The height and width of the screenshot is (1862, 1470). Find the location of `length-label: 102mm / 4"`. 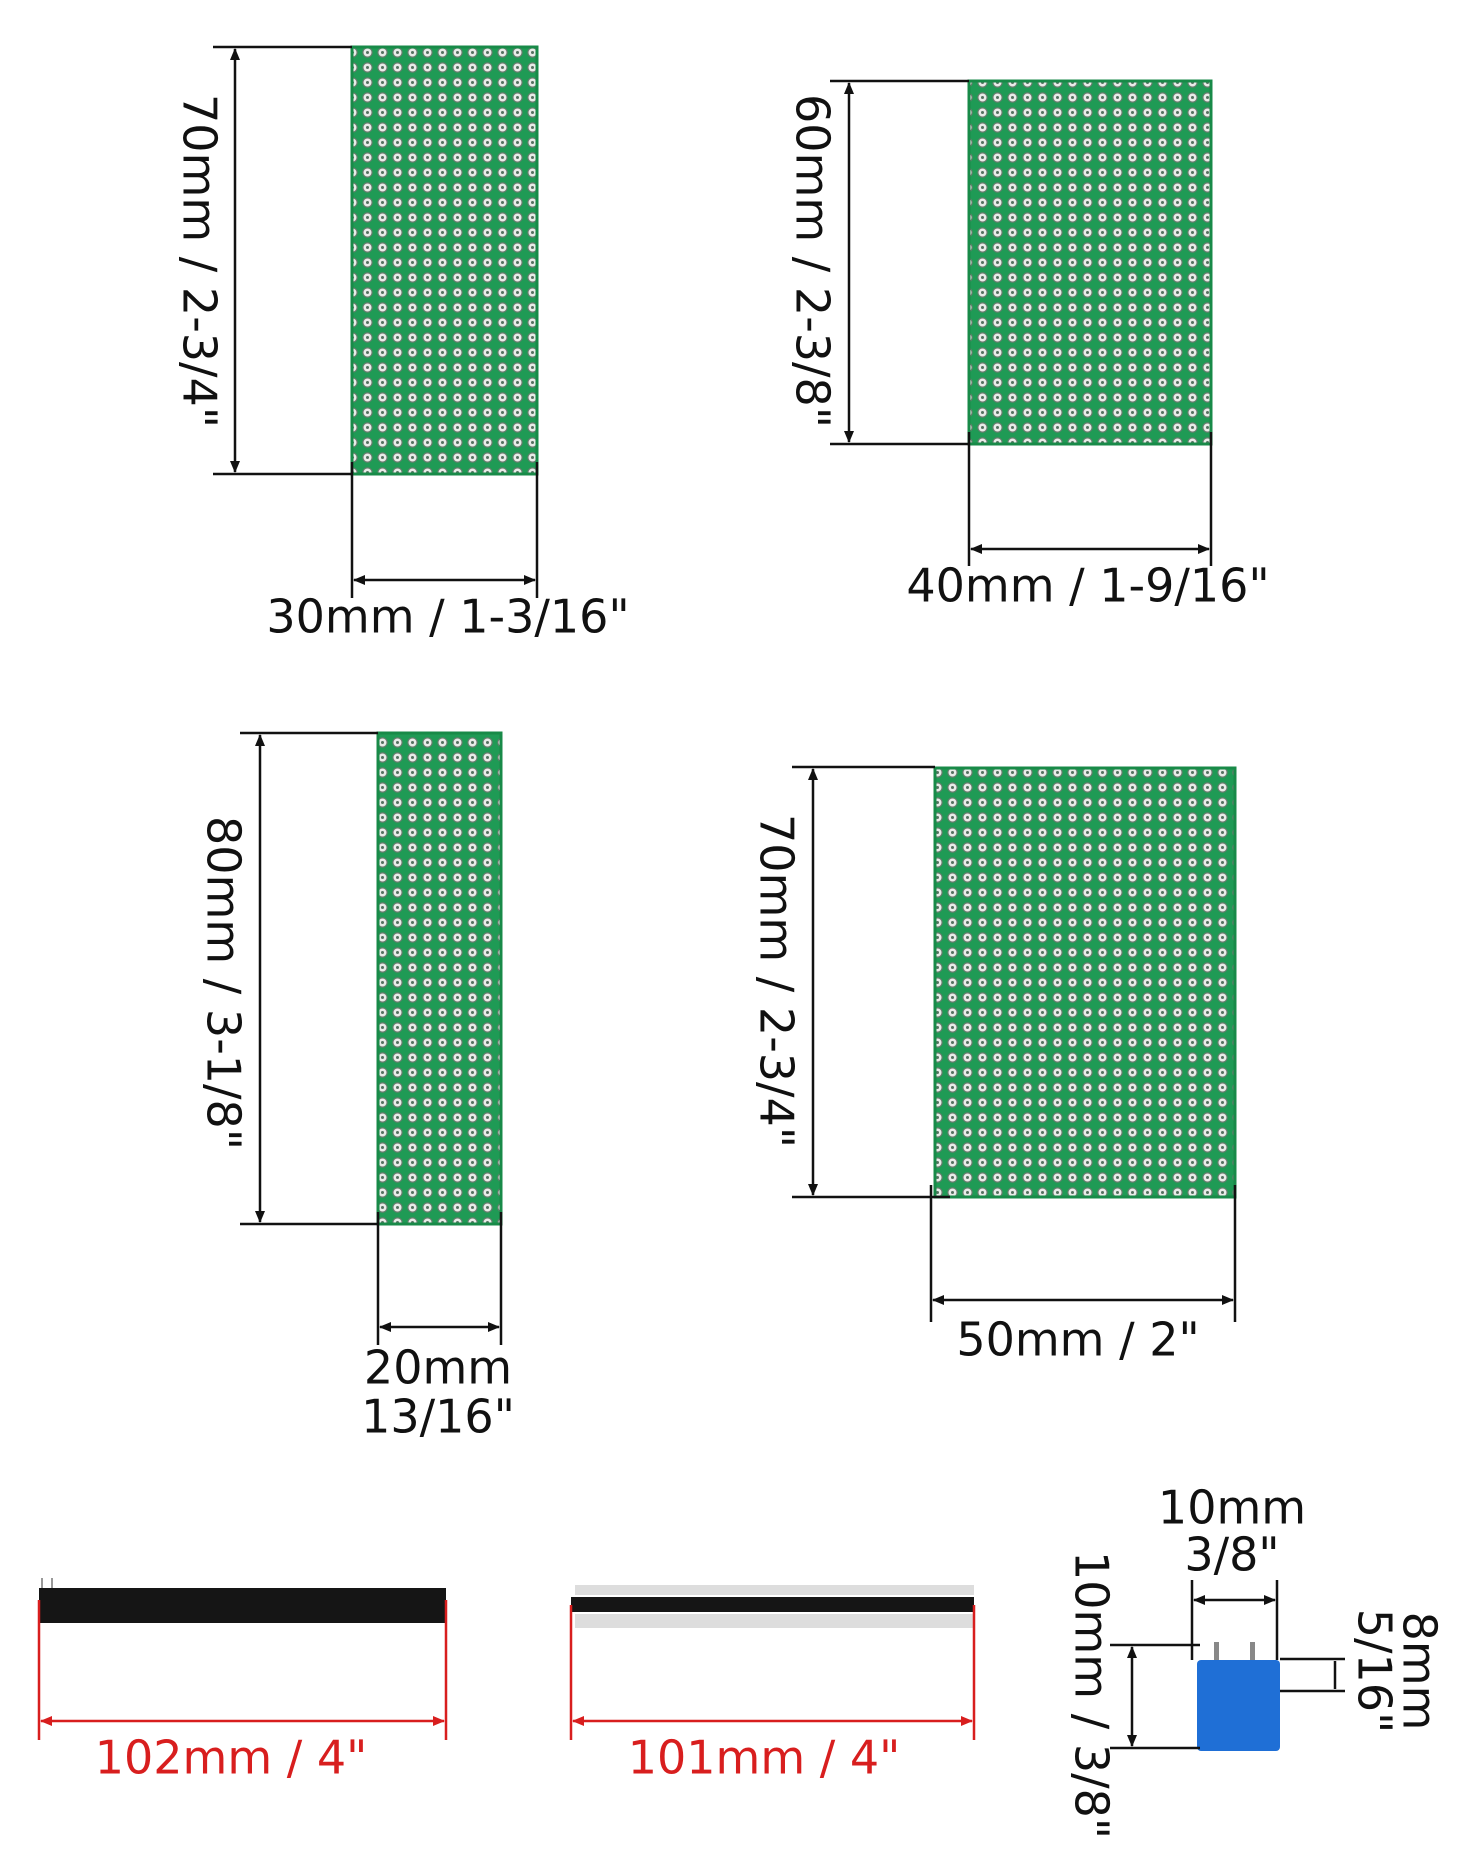

length-label: 102mm / 4" is located at coordinates (231, 1758).